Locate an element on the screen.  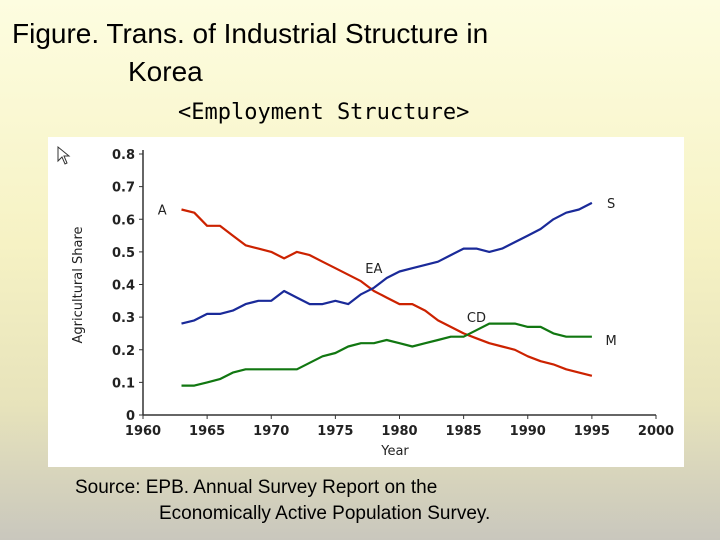
x-tick-label: 2000 is located at coordinates (656, 431).